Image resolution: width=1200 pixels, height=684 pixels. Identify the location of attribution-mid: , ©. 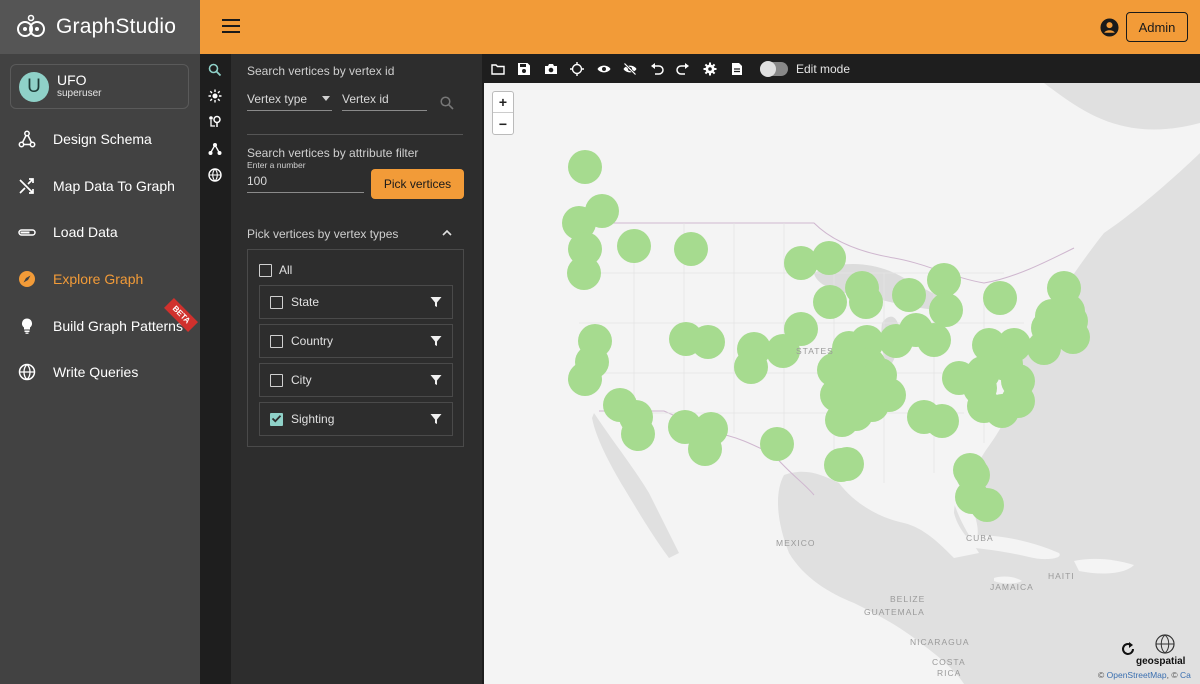
(1173, 675).